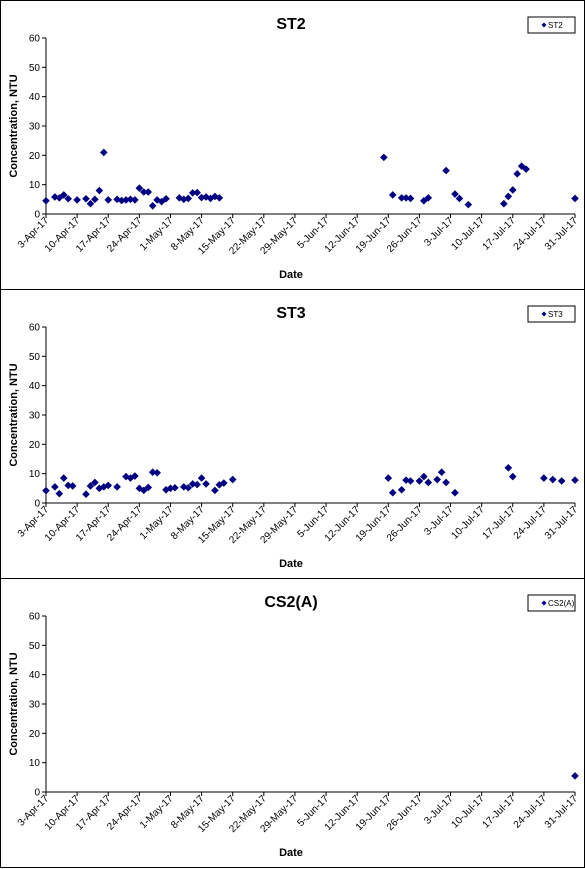 Image resolution: width=585 pixels, height=869 pixels. I want to click on chart-title: CS2(A), so click(290, 602).